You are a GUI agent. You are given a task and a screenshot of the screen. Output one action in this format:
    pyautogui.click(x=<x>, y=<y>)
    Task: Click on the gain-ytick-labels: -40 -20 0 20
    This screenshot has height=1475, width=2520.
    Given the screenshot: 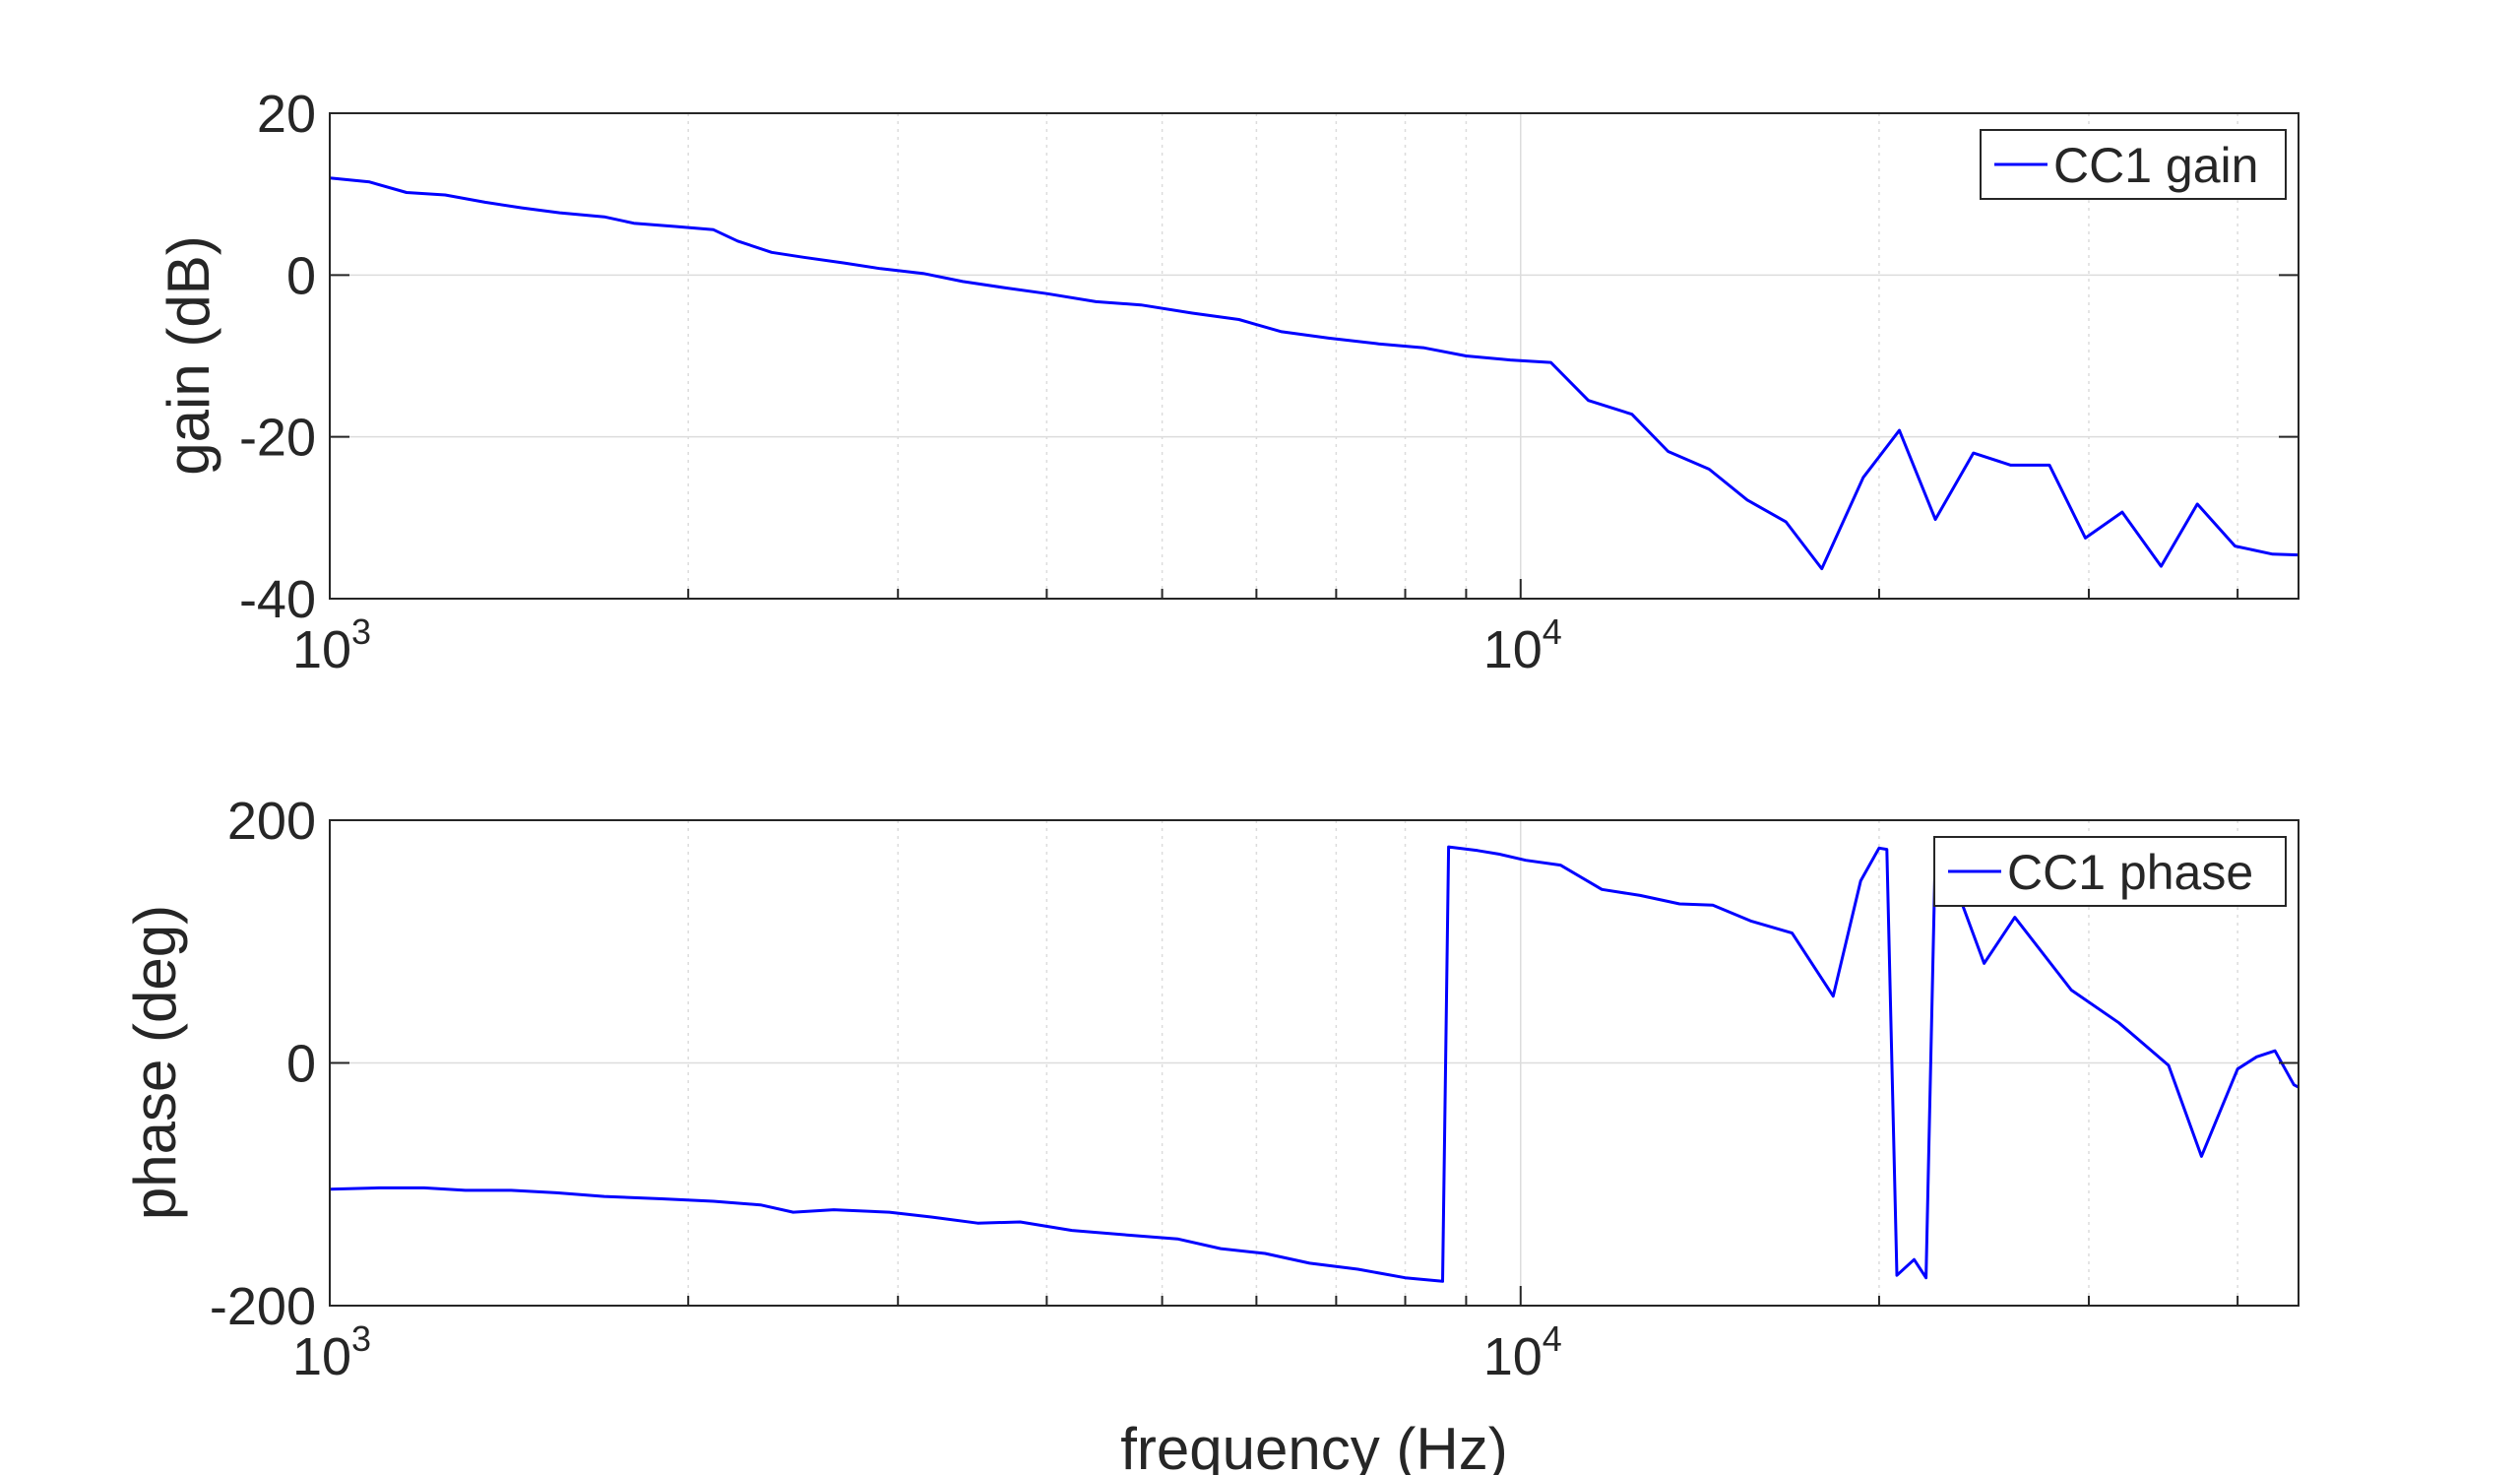 What is the action you would take?
    pyautogui.click(x=277, y=357)
    